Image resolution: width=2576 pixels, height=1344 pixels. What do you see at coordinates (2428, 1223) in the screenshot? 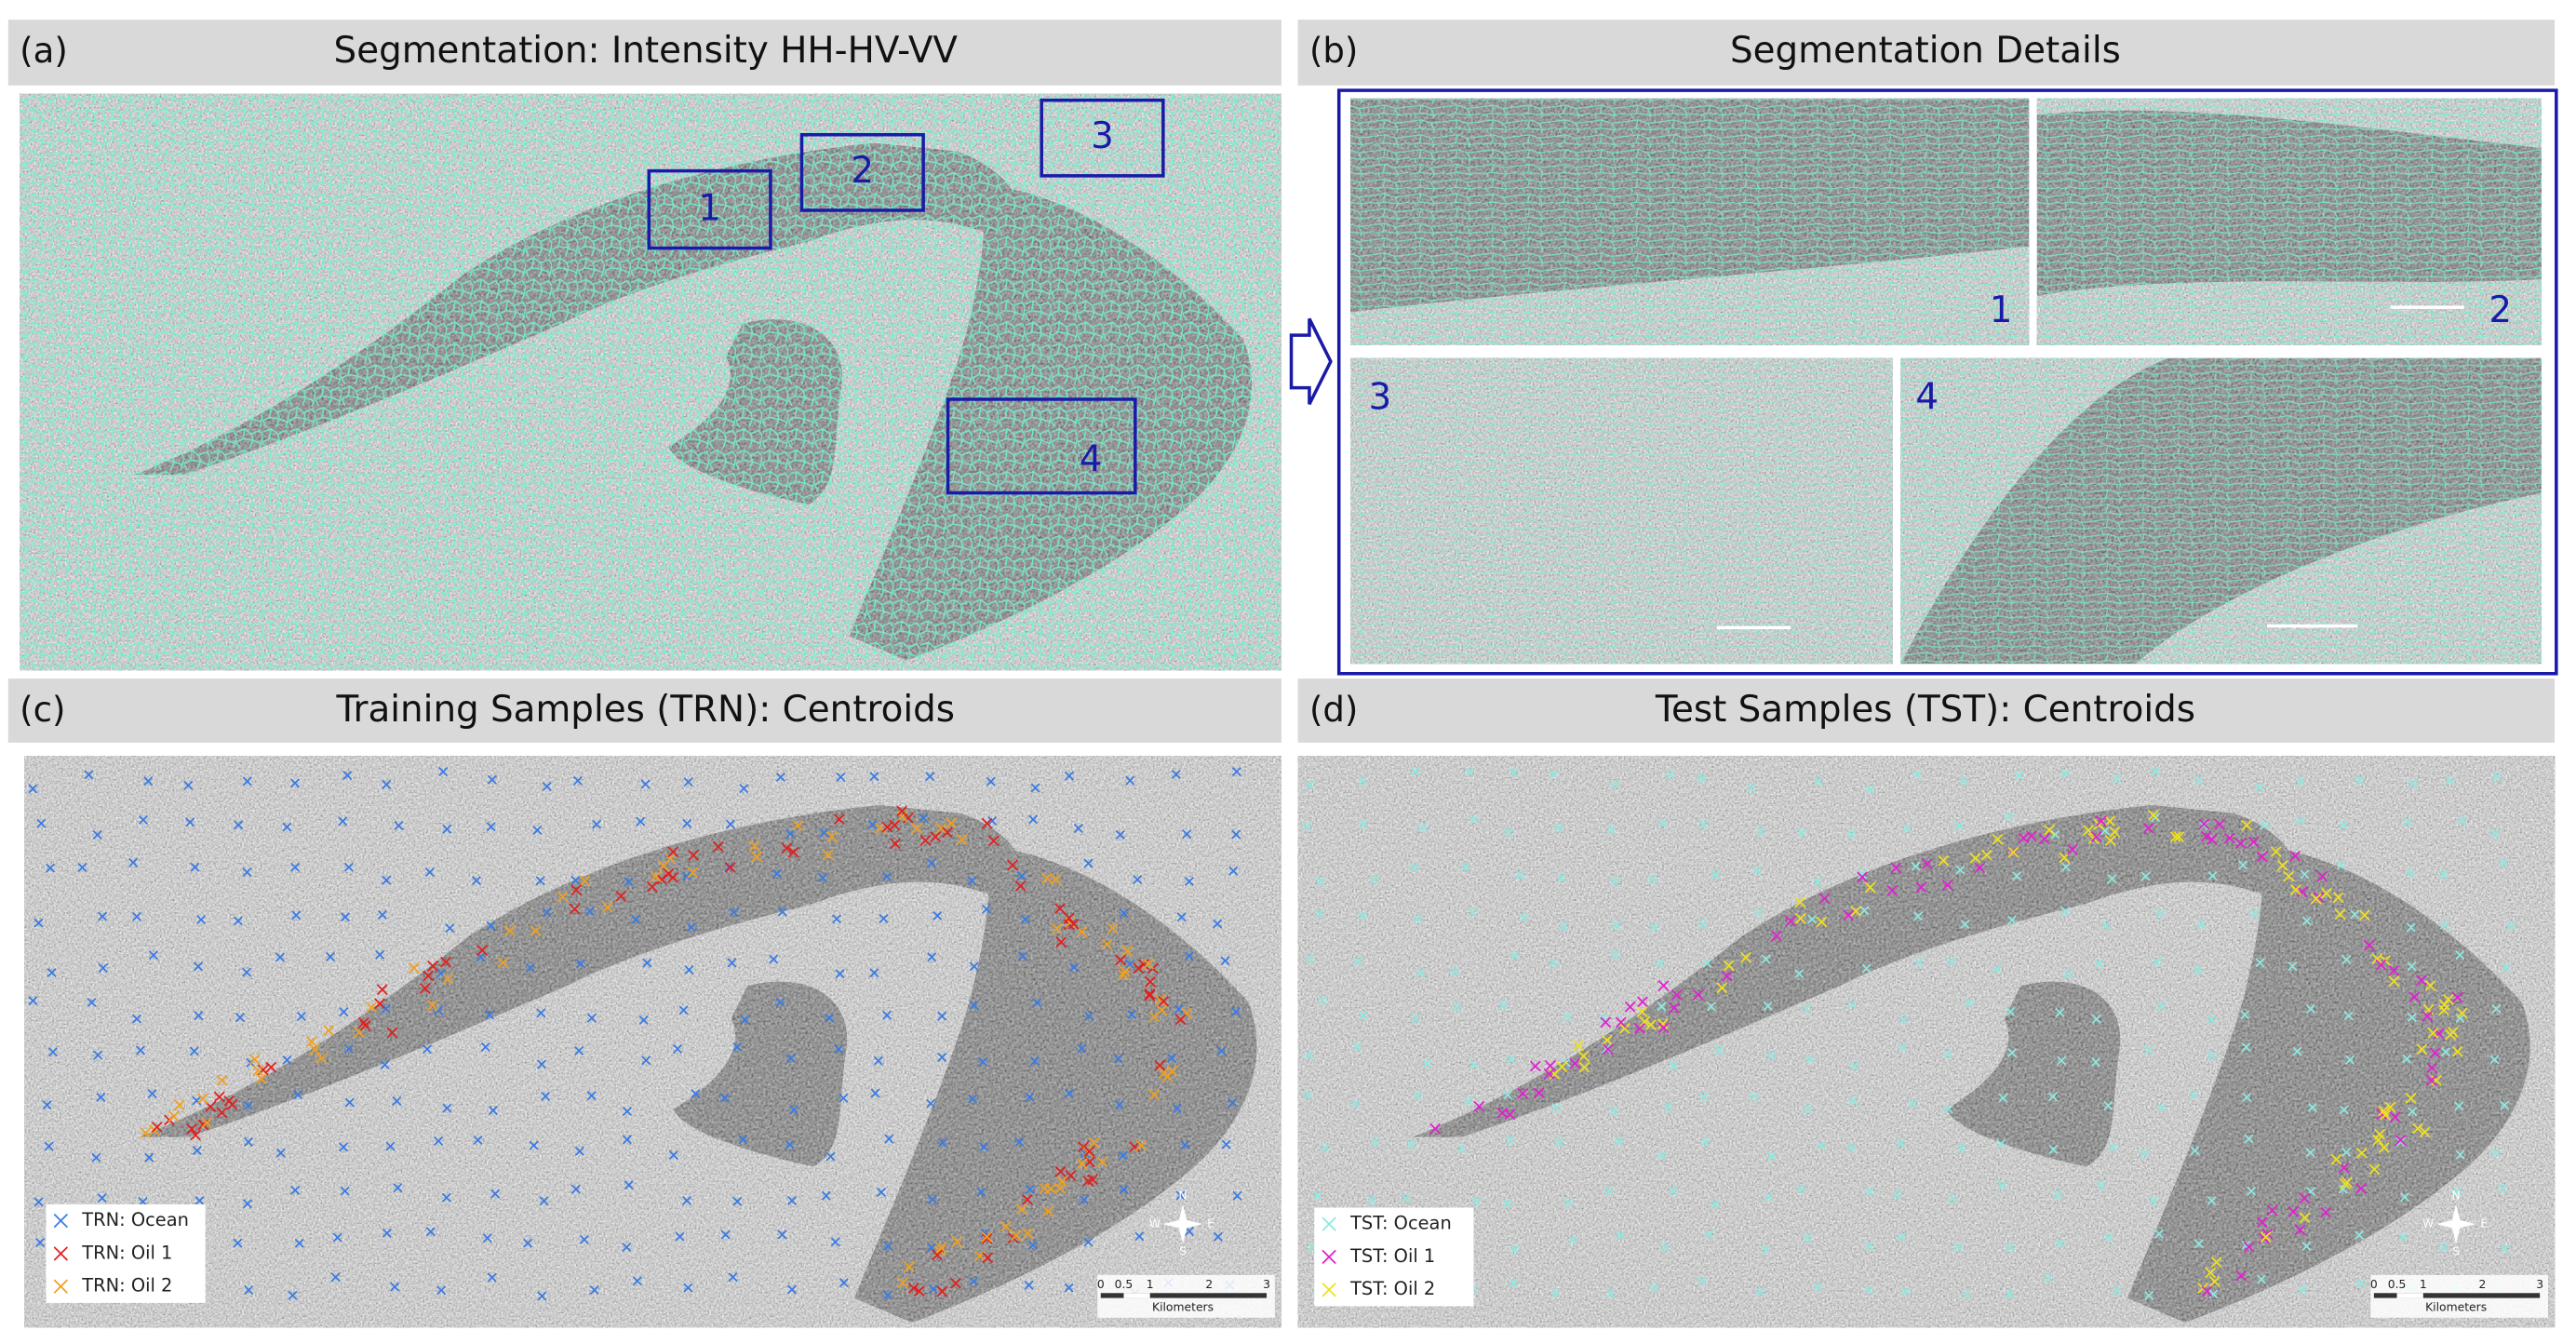
I see `compass-label: W` at bounding box center [2428, 1223].